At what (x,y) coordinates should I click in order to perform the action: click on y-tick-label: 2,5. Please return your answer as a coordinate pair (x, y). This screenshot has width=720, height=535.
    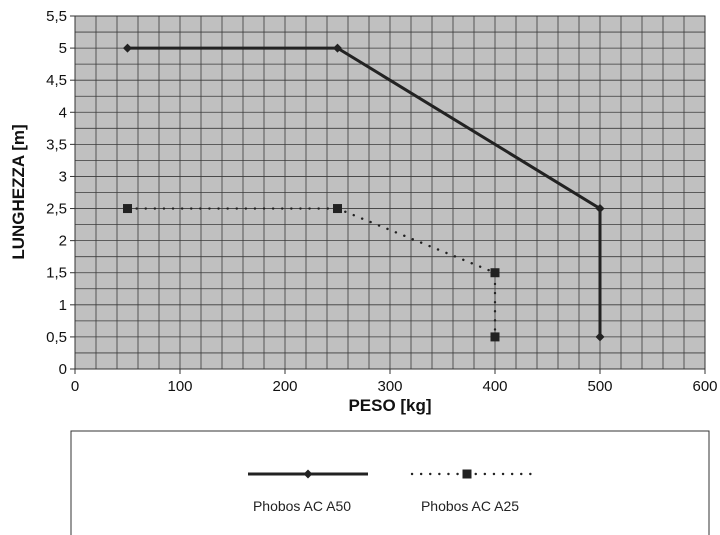
    Looking at the image, I should click on (56, 209).